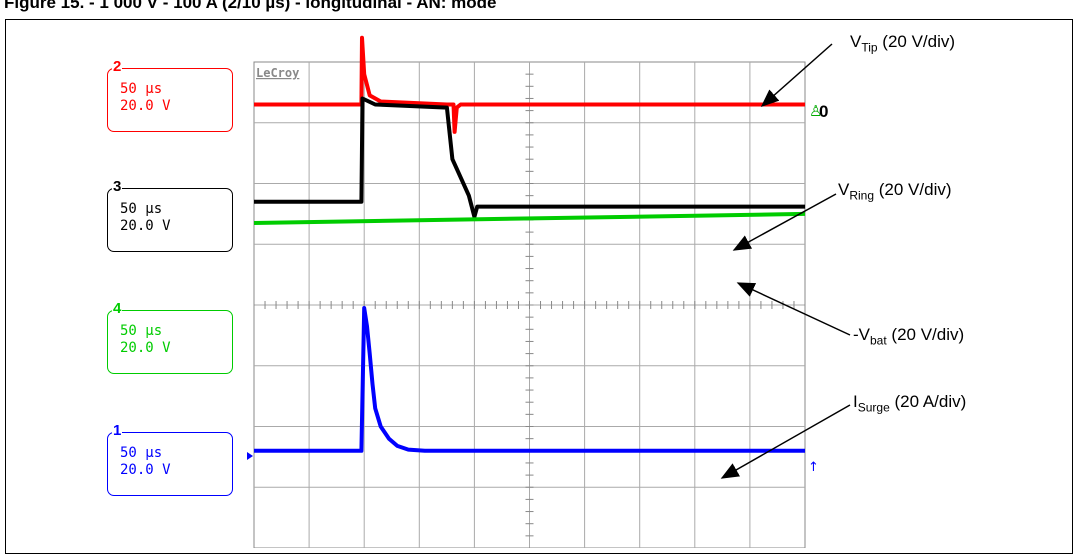  Describe the element at coordinates (909, 336) in the screenshot. I see `label-vbat: -Vbat (20 V/div)` at that location.